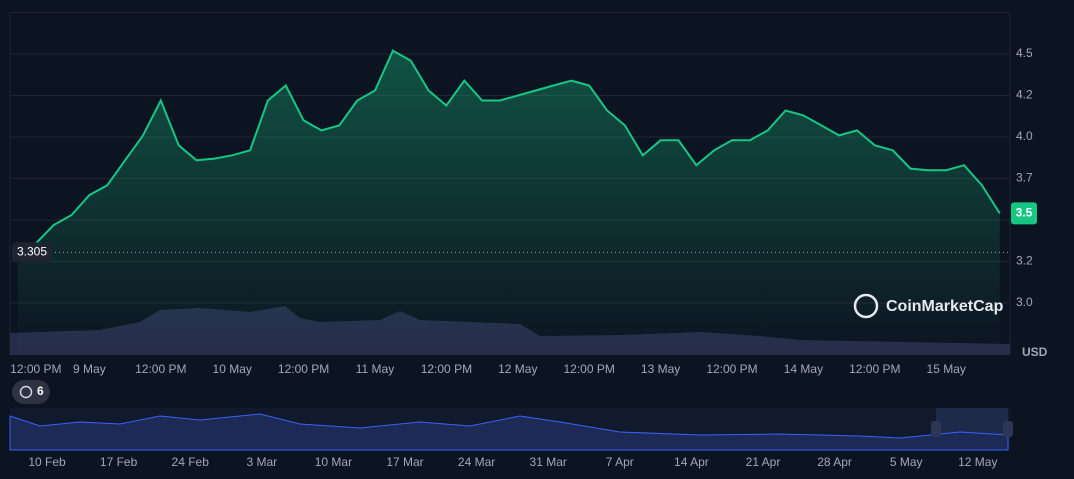 Image resolution: width=1074 pixels, height=479 pixels. I want to click on reference-tag, so click(32, 252).